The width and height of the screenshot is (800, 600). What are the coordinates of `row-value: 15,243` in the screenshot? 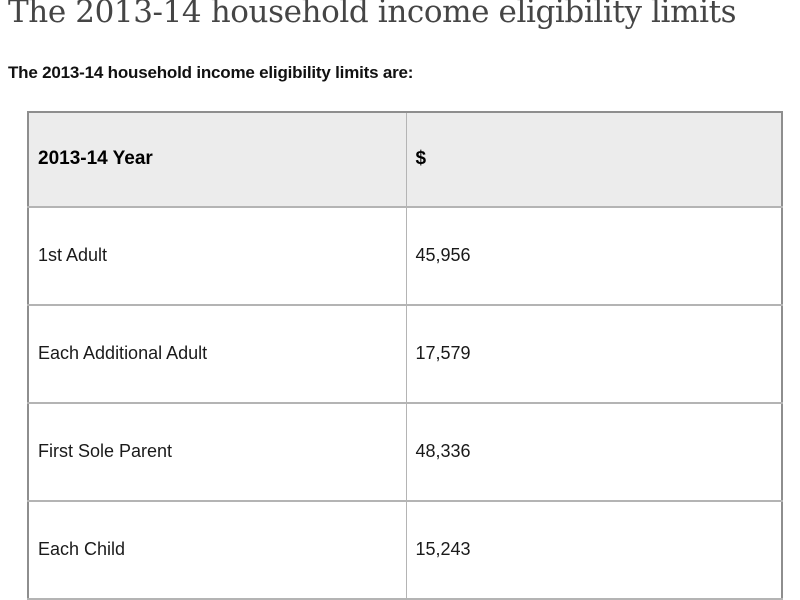 It's located at (594, 550).